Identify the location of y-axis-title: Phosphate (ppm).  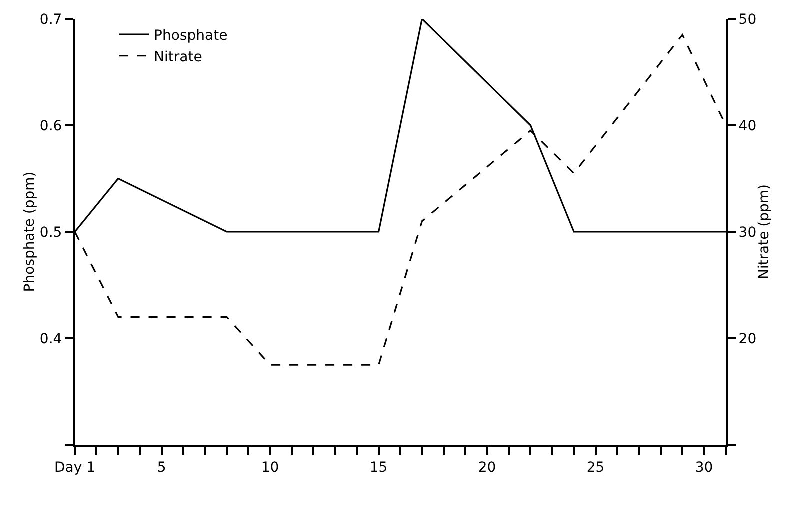
(30, 232).